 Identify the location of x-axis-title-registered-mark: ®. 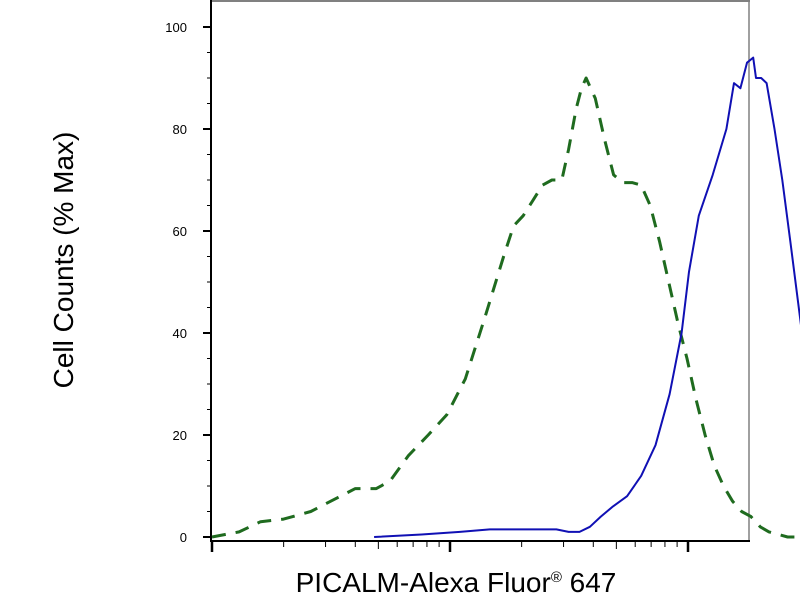
(556, 577).